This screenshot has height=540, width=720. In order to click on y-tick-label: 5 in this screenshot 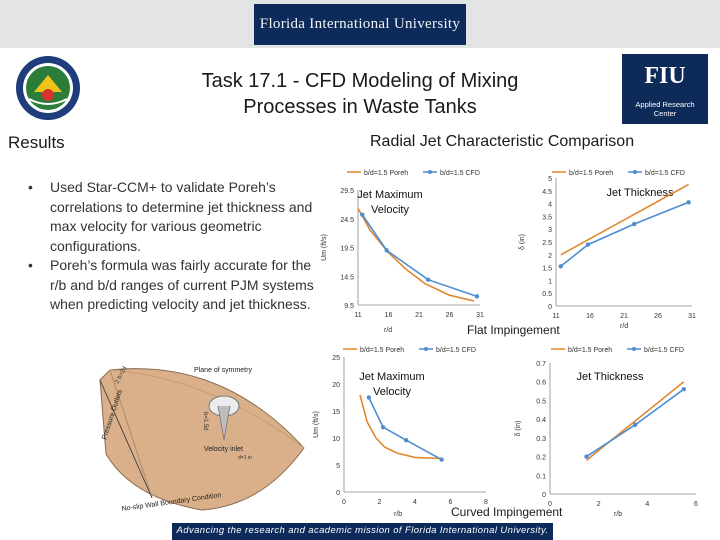, I will do `click(550, 179)`.